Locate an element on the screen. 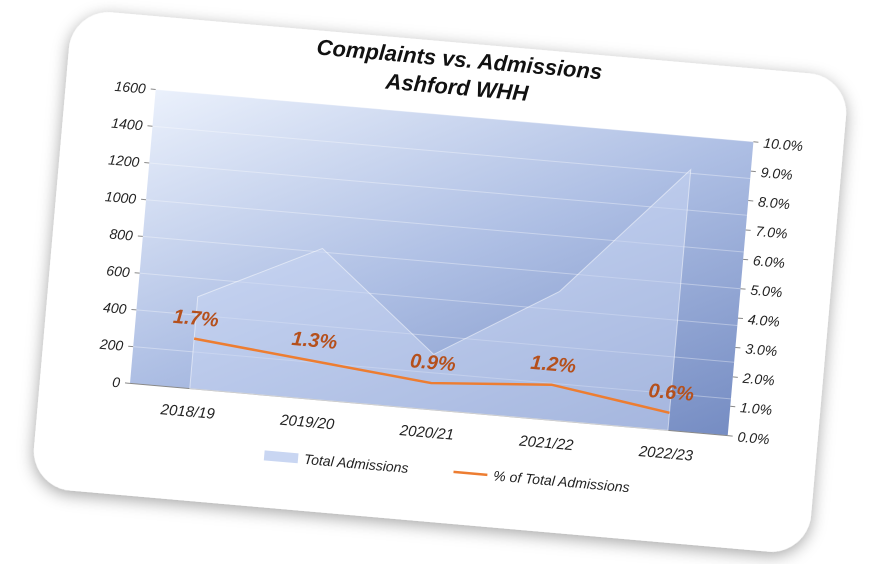 Image resolution: width=879 pixels, height=564 pixels. y2-tick-label: 5.0% is located at coordinates (766, 291).